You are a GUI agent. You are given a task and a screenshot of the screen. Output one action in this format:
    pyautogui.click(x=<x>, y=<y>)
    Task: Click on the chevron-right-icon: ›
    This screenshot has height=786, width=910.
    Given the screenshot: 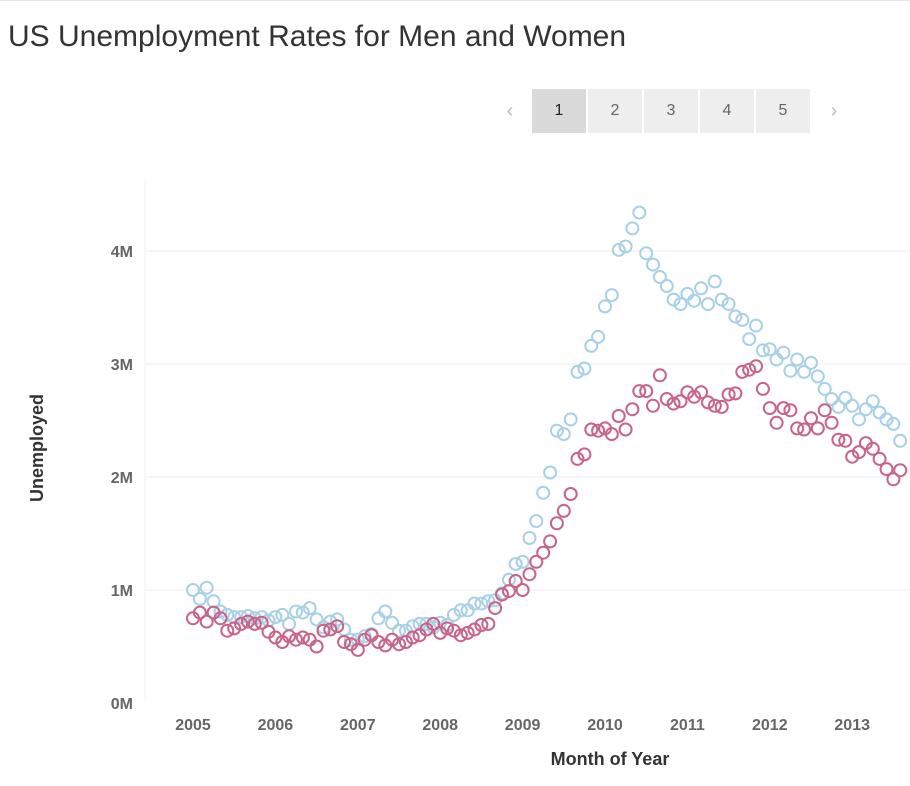 What is the action you would take?
    pyautogui.click(x=834, y=110)
    